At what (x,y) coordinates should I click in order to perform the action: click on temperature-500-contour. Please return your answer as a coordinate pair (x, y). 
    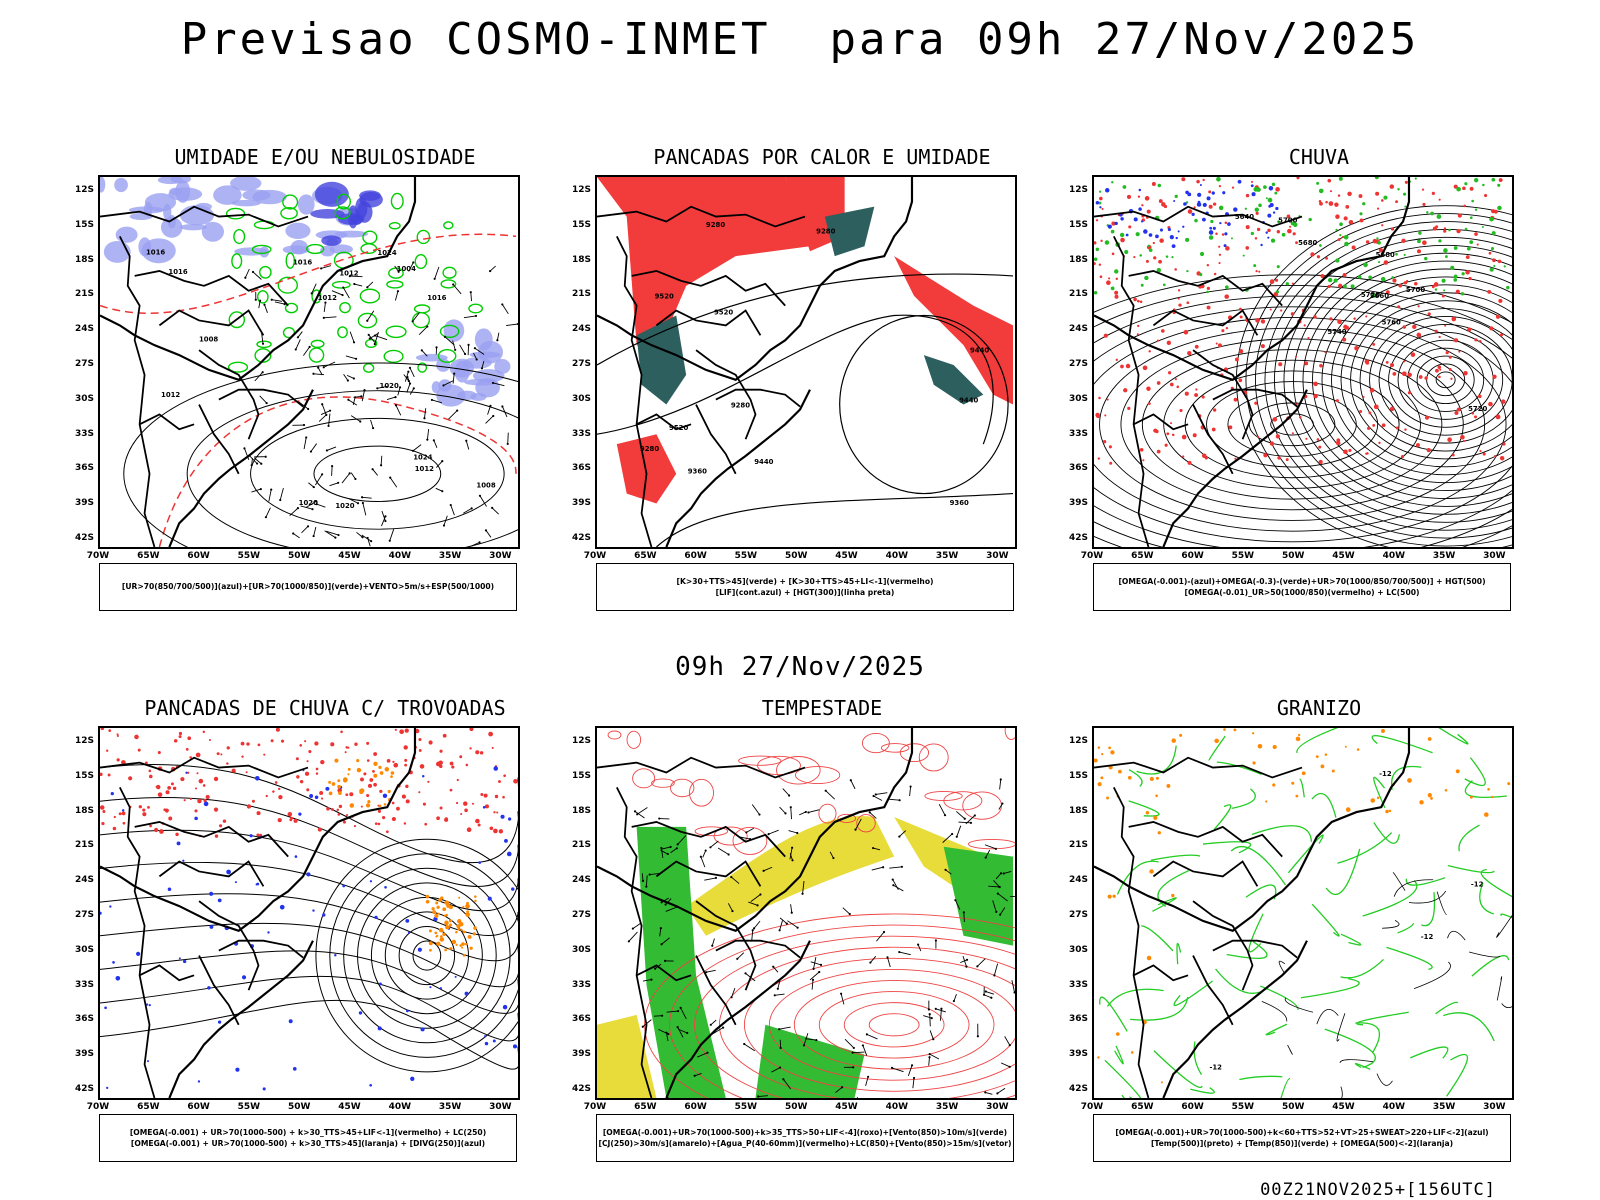
    Looking at the image, I should click on (1506, 1005).